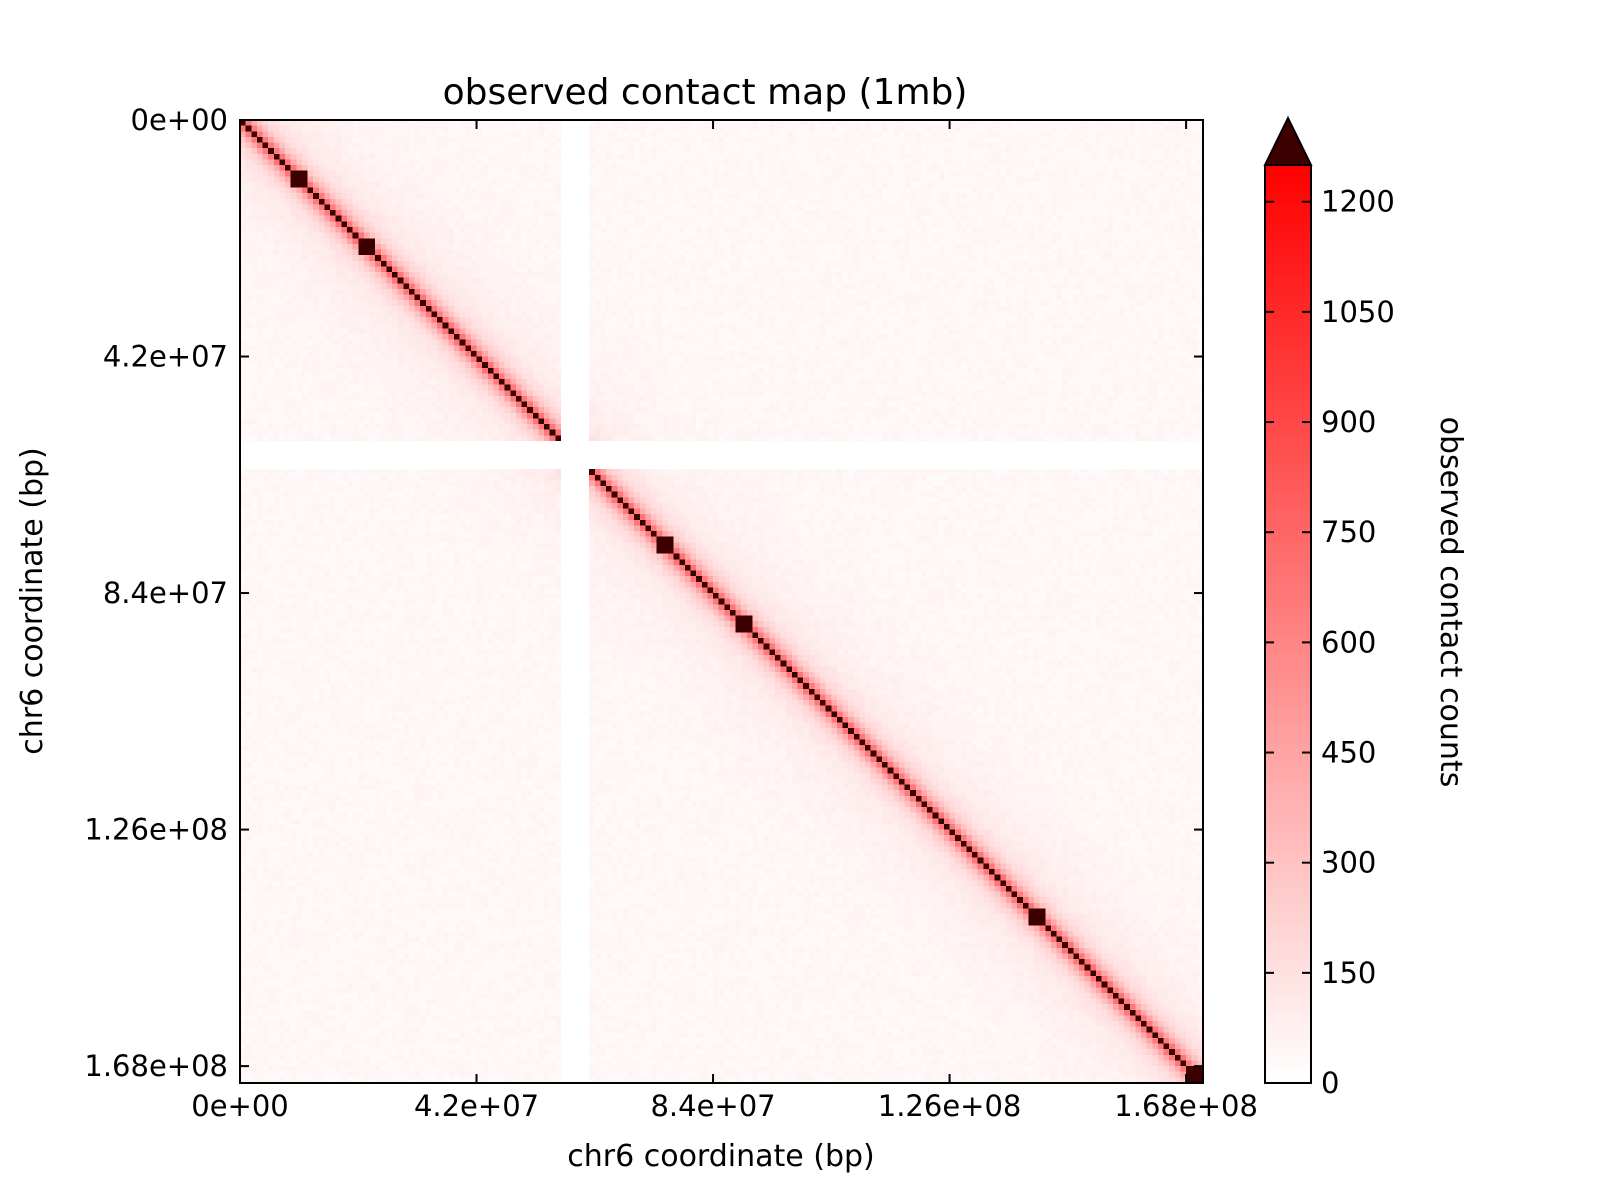  What do you see at coordinates (240, 1106) in the screenshot?
I see `x-tick-label: 0e+00` at bounding box center [240, 1106].